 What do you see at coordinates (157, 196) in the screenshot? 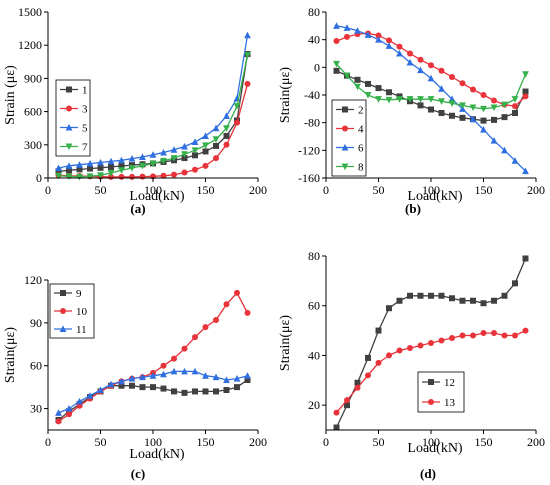
I see `x-axis-label-a: Load(kN)` at bounding box center [157, 196].